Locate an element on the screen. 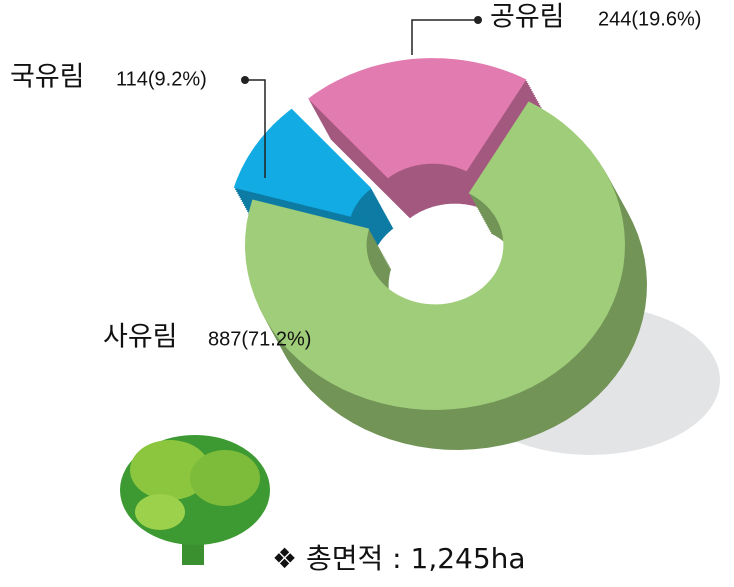 The image size is (734, 587). value-label: 114(9.2%) is located at coordinates (161, 79).